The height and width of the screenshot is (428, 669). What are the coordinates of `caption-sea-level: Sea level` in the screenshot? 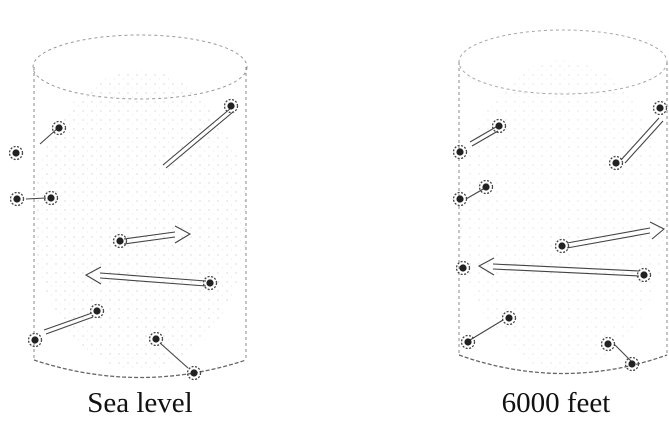 It's located at (140, 403).